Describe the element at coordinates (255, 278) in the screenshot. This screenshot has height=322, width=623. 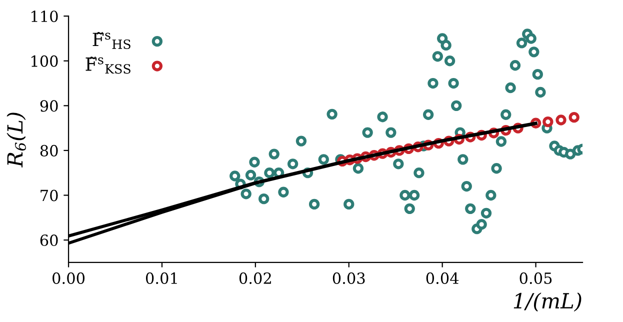
I see `x-tick-label: 0.02` at that location.